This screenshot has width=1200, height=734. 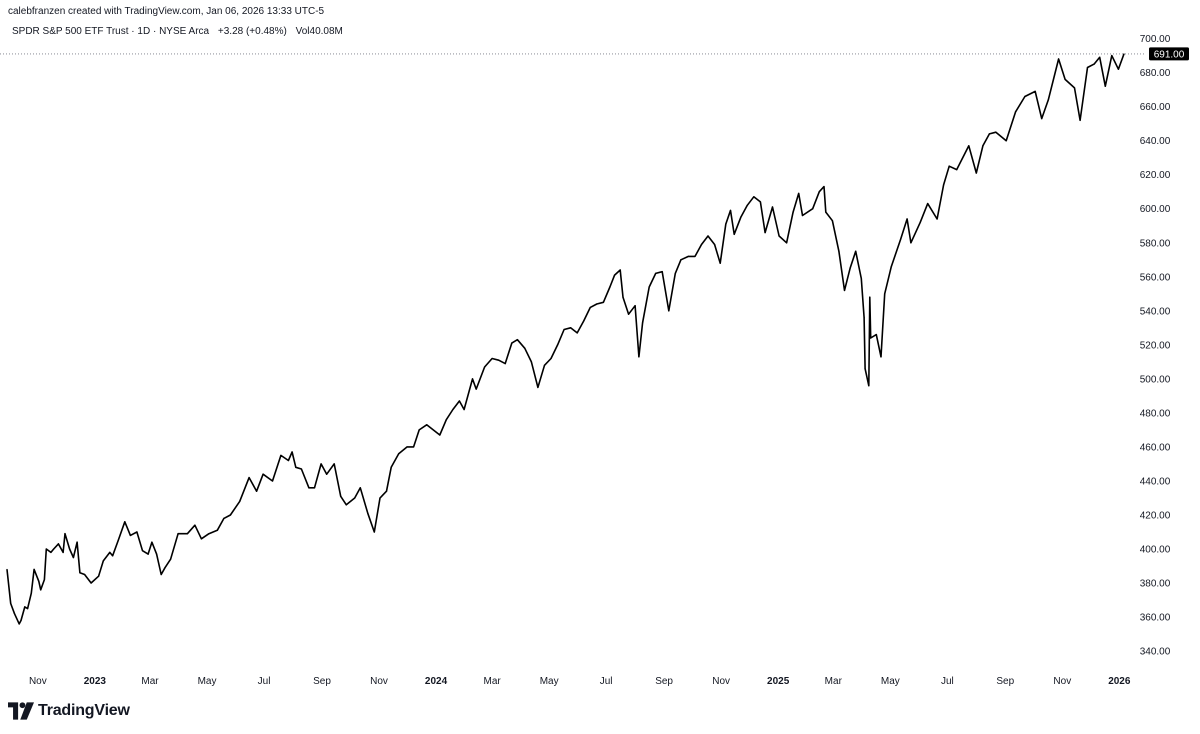 What do you see at coordinates (1169, 54) in the screenshot?
I see `last-price-badge` at bounding box center [1169, 54].